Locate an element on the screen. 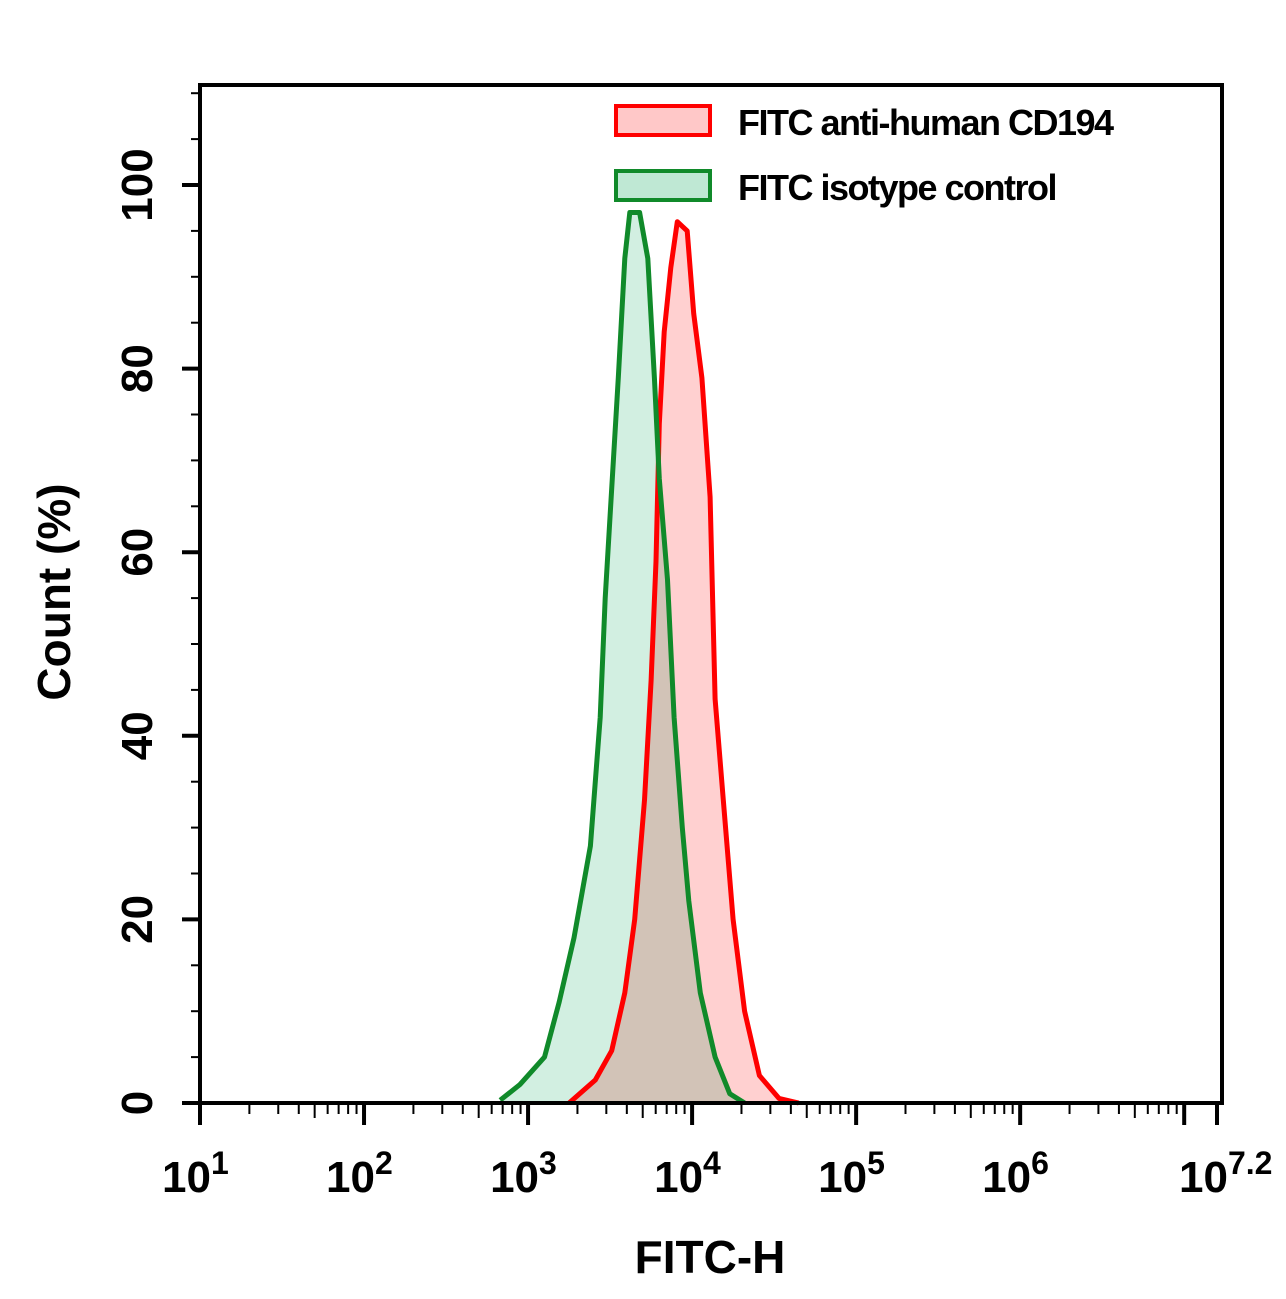 This screenshot has width=1286, height=1299. x-tick-label: 10⁵ is located at coordinates (851, 1173).